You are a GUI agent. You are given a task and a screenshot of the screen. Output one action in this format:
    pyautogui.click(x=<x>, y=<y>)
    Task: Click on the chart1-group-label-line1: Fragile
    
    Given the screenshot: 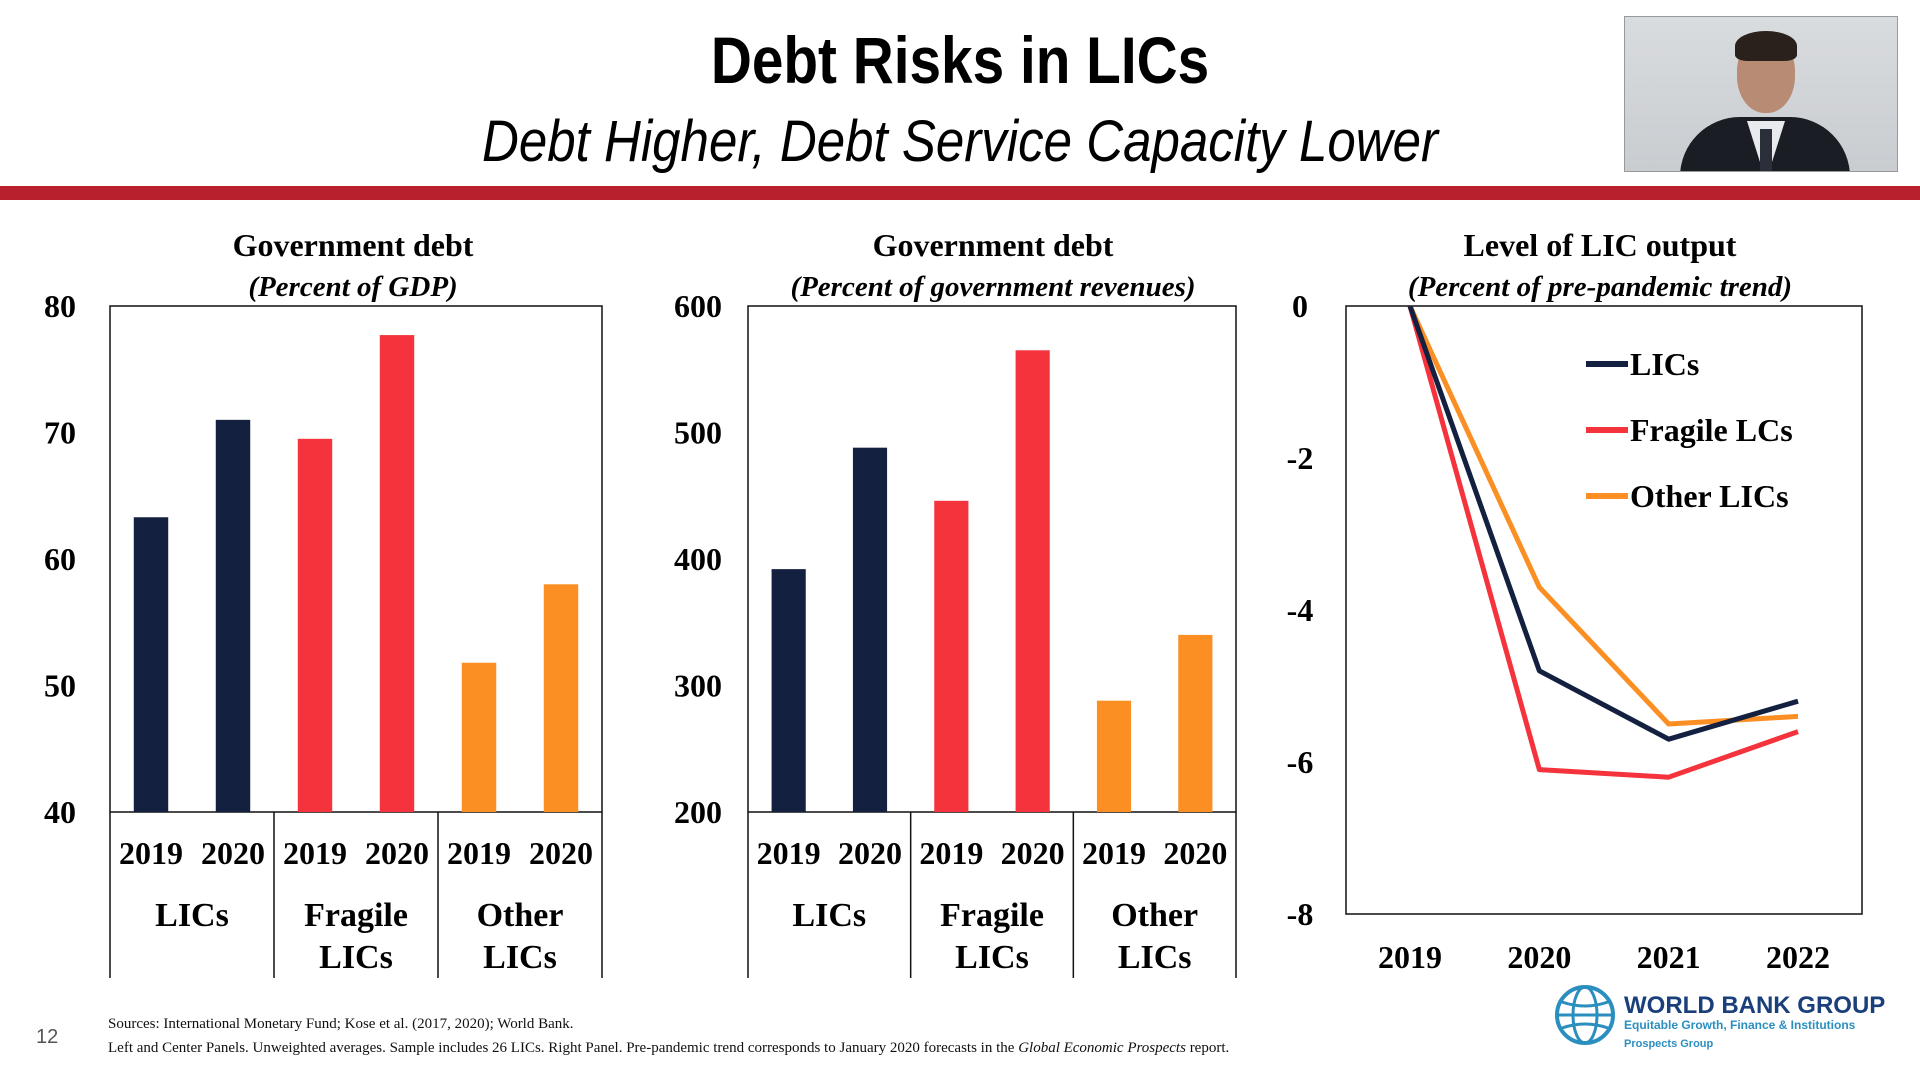 What is the action you would take?
    pyautogui.click(x=356, y=915)
    